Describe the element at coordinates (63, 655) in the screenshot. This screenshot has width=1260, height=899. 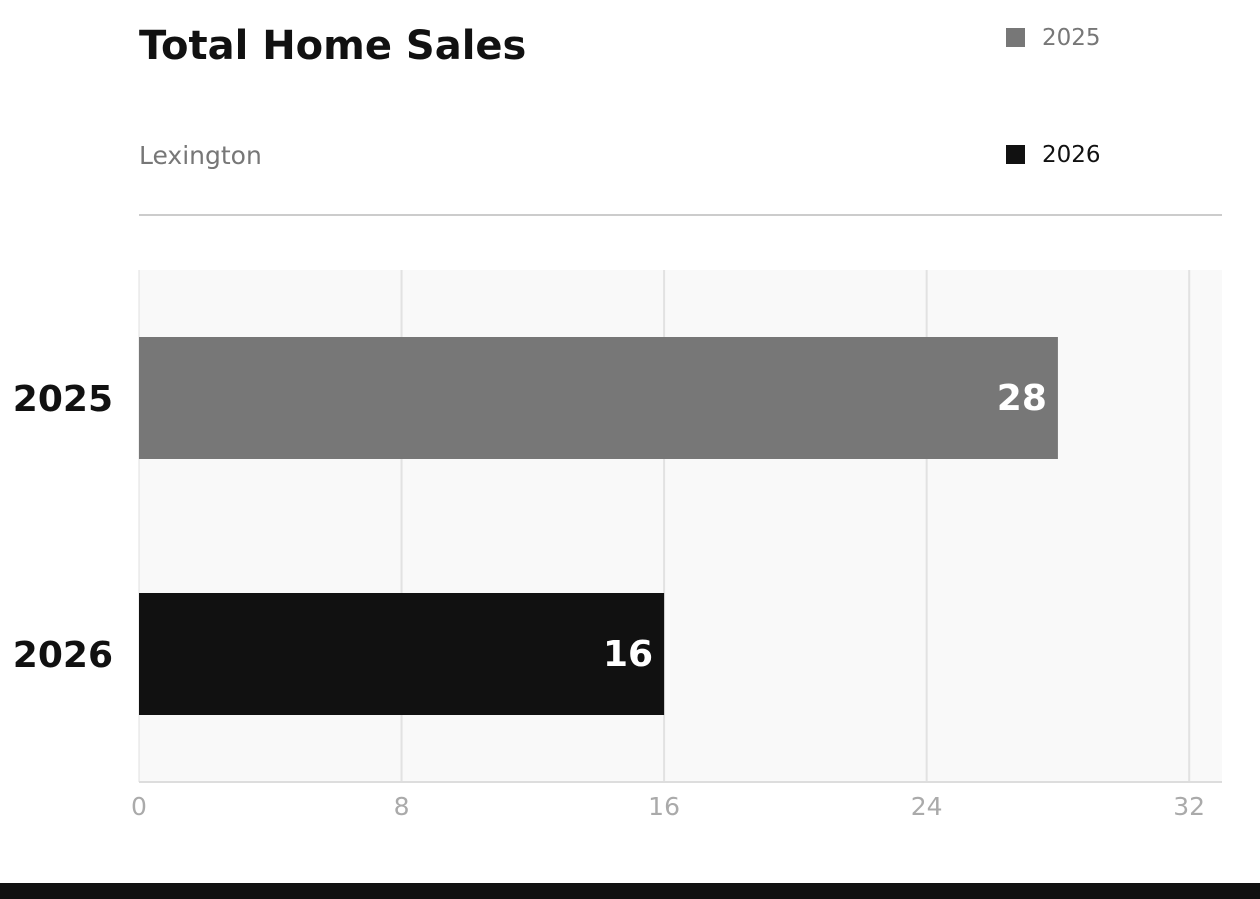
I see `y-tick-label-2026: 2026` at that location.